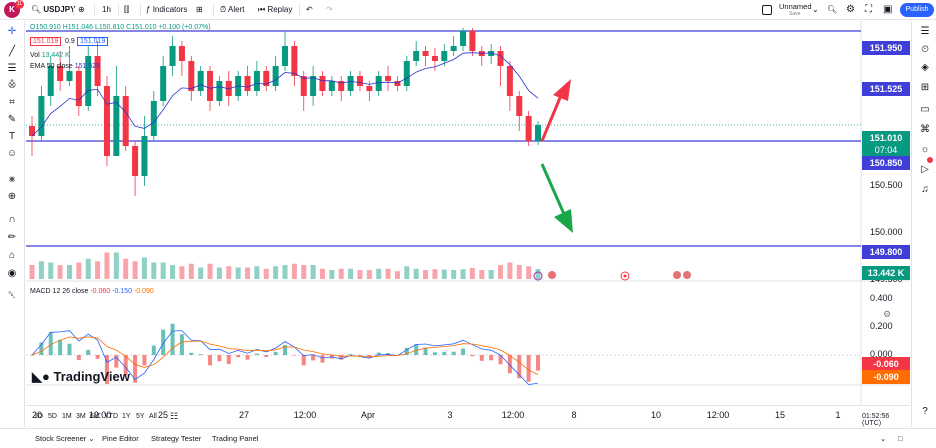 This screenshot has height=448, width=936. Describe the element at coordinates (67, 416) in the screenshot. I see `range-1m: 1M` at that location.